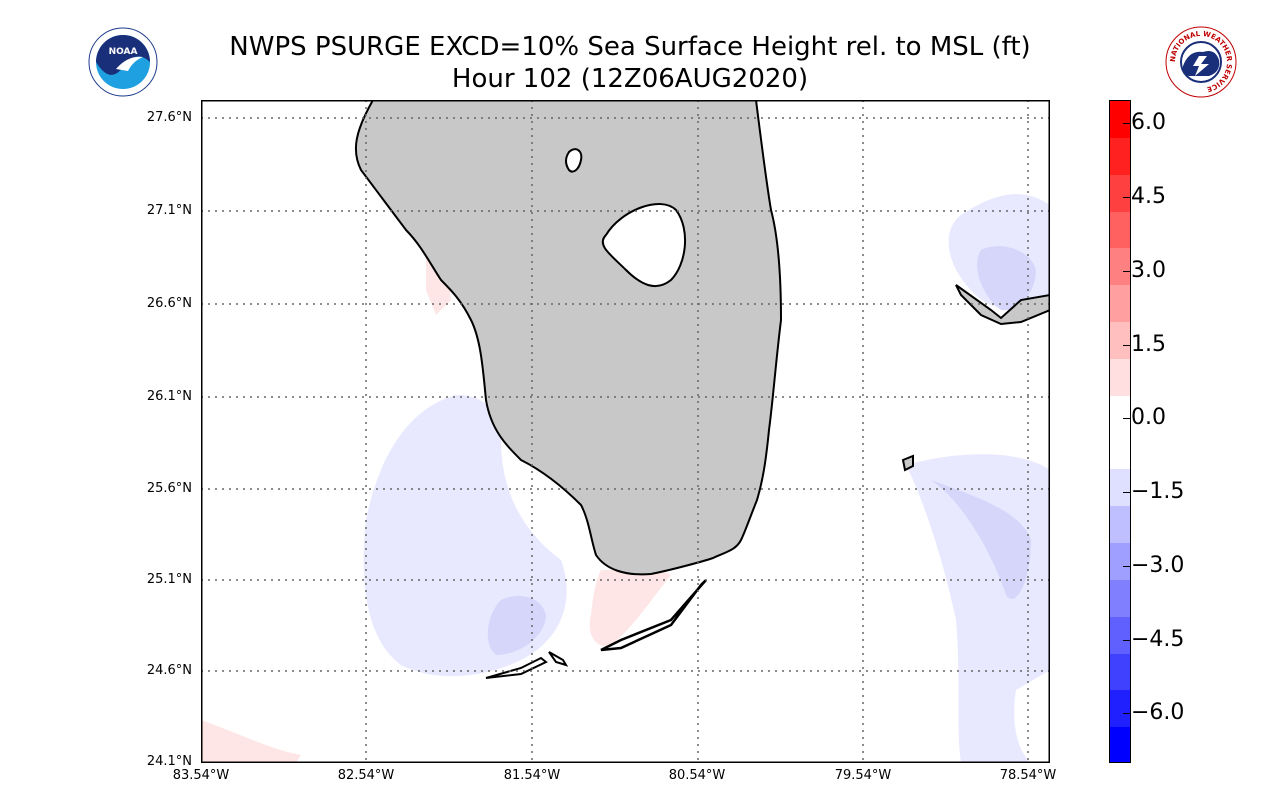  I want to click on lon-label: 81.54°W, so click(532, 775).